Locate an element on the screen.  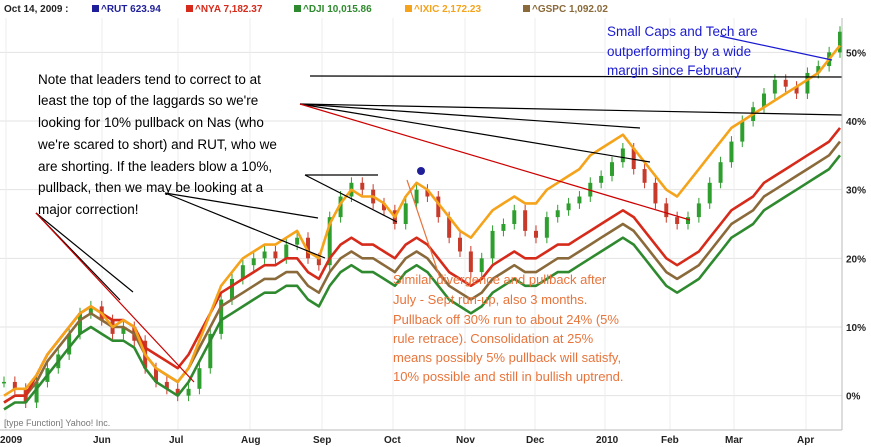
annotation-line-3: looking for 10% pullback on Nas (who is located at coordinates (151, 122).